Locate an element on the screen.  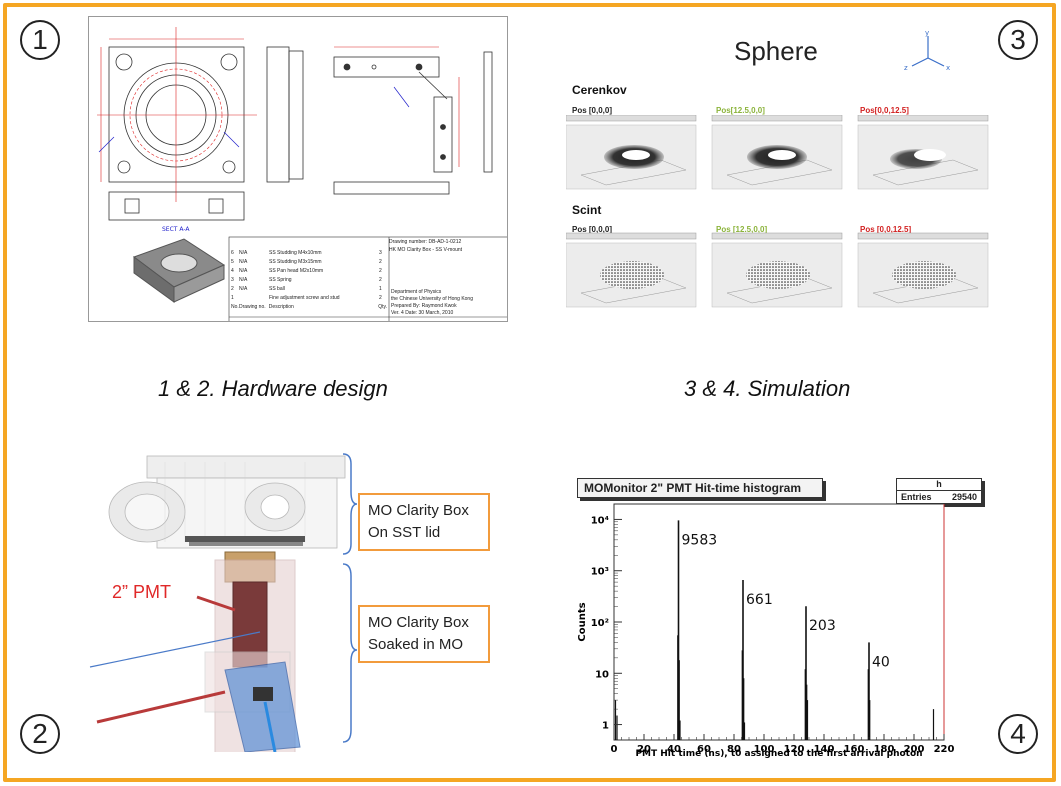
peak-label: 203 is located at coordinates (822, 626).